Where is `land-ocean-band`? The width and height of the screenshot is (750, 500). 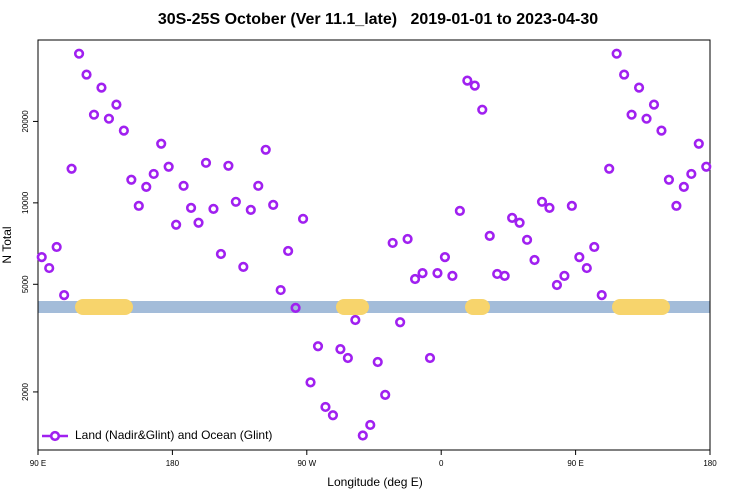
land-ocean-band is located at coordinates (374, 307).